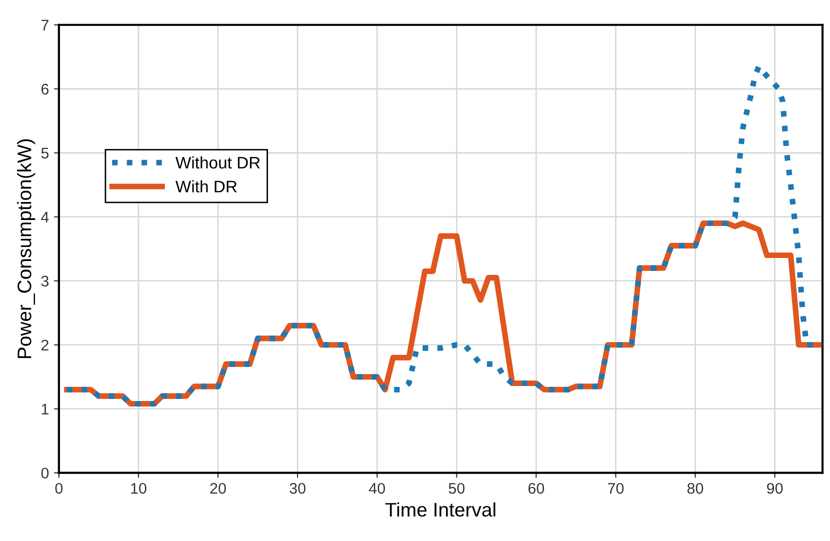 This screenshot has height=541, width=830. What do you see at coordinates (218, 162) in the screenshot?
I see `legend-label: Without DR` at bounding box center [218, 162].